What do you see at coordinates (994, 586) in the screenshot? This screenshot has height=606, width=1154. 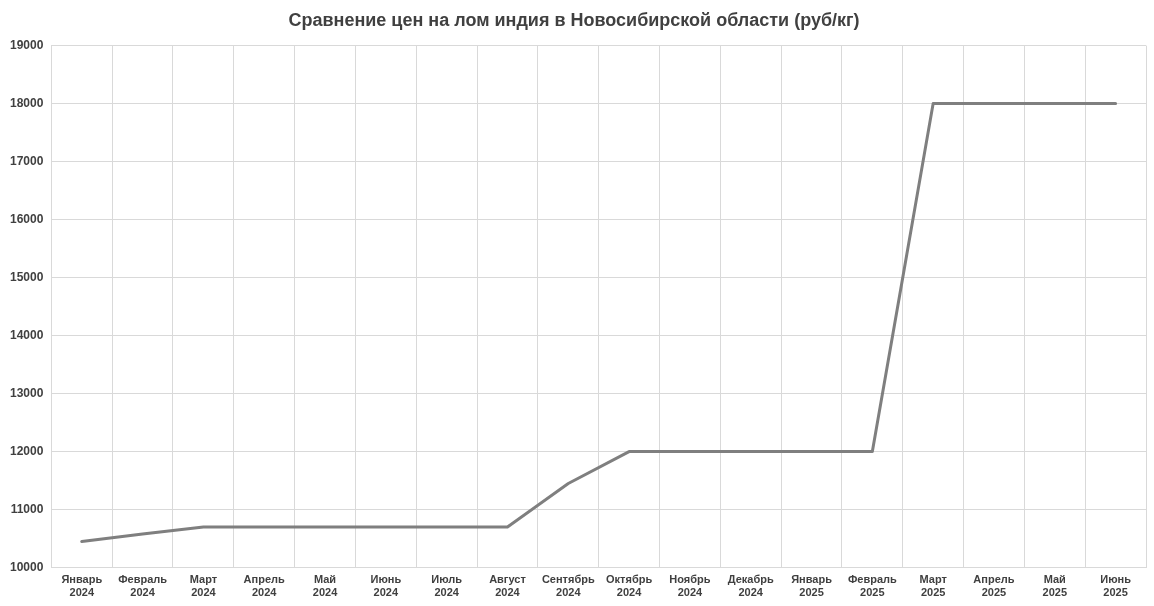 I see `x-tick-label: Апрель 2025` at bounding box center [994, 586].